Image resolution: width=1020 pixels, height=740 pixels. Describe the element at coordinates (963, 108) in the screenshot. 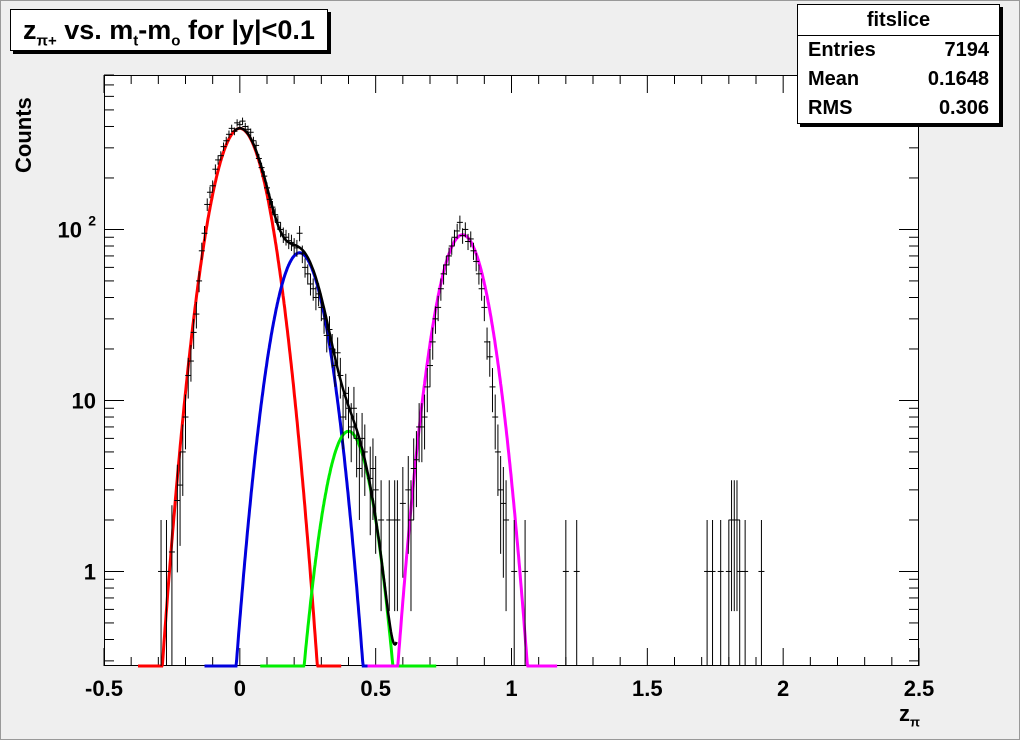

I see `stats-value-rms: 0.306` at that location.